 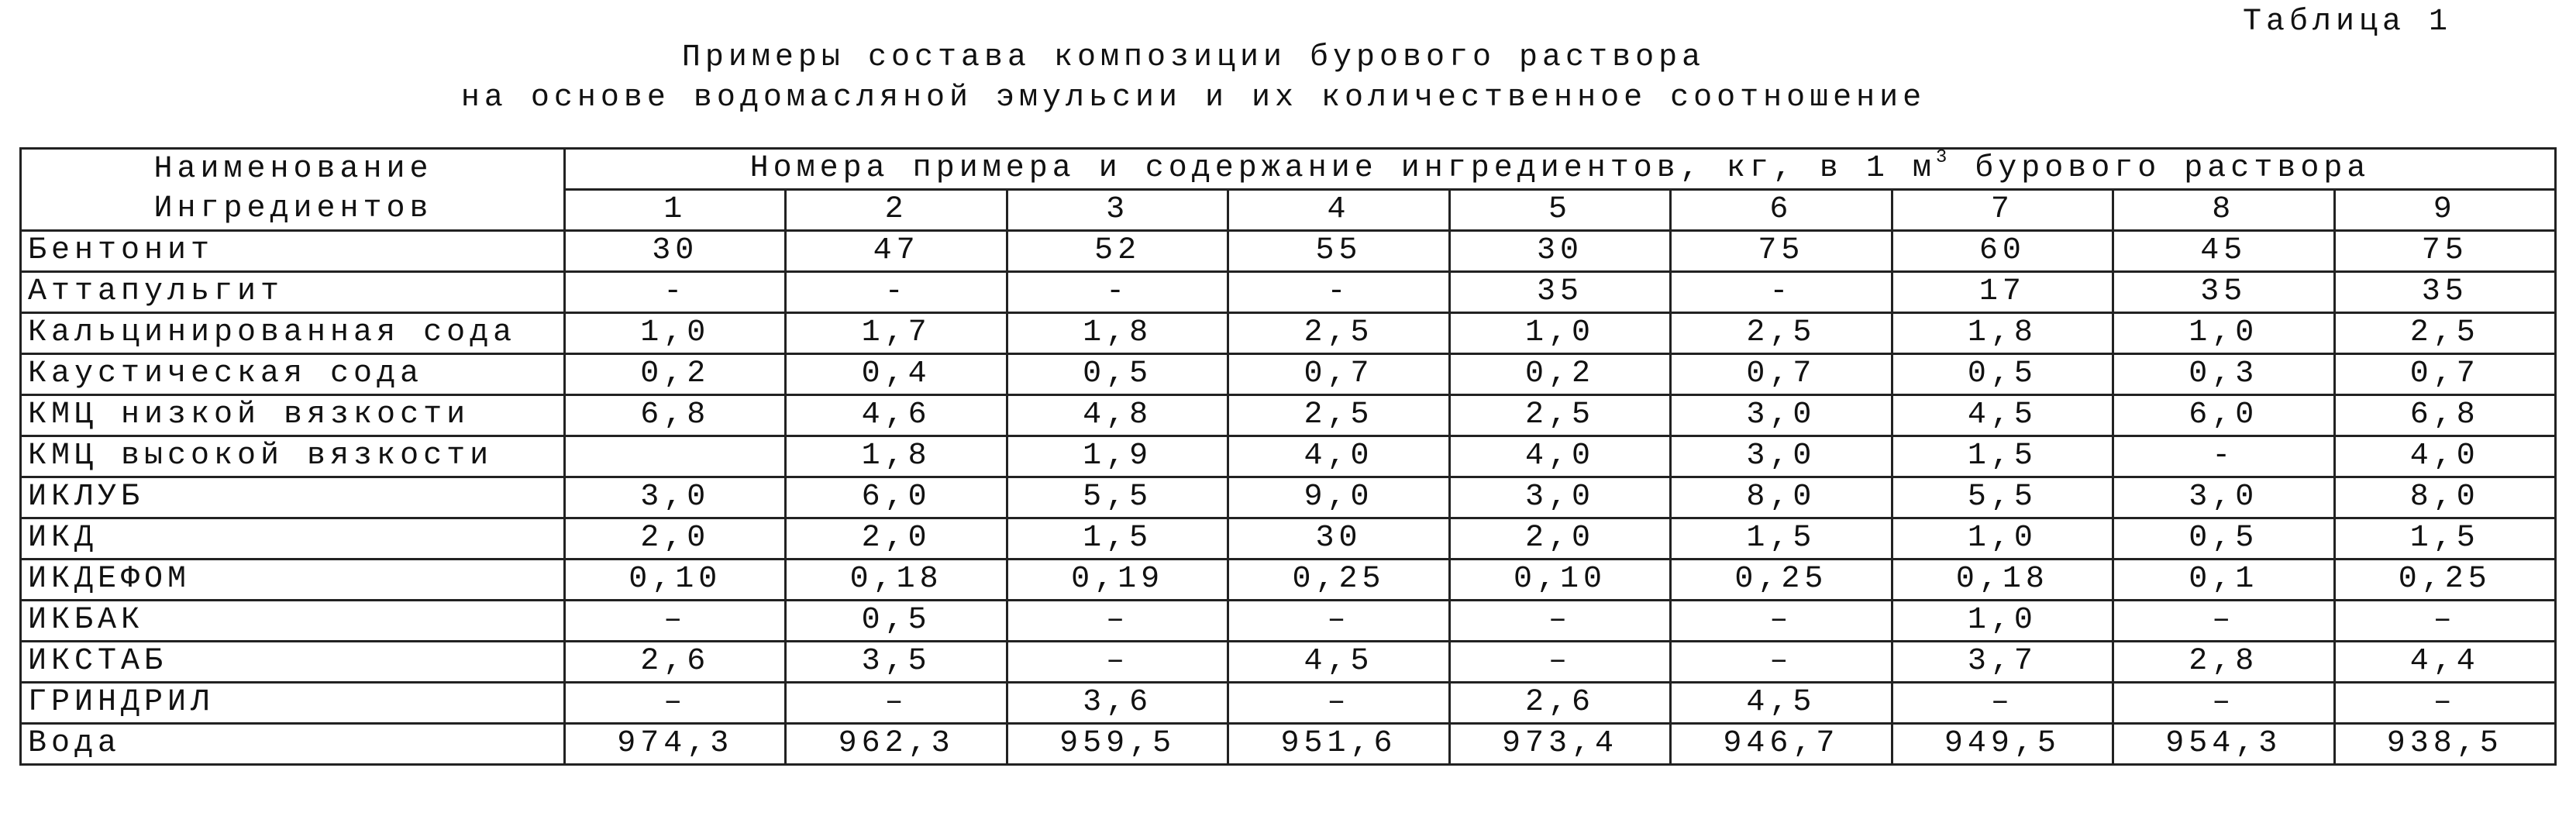 I want to click on table-cell: 6,8, so click(x=675, y=416).